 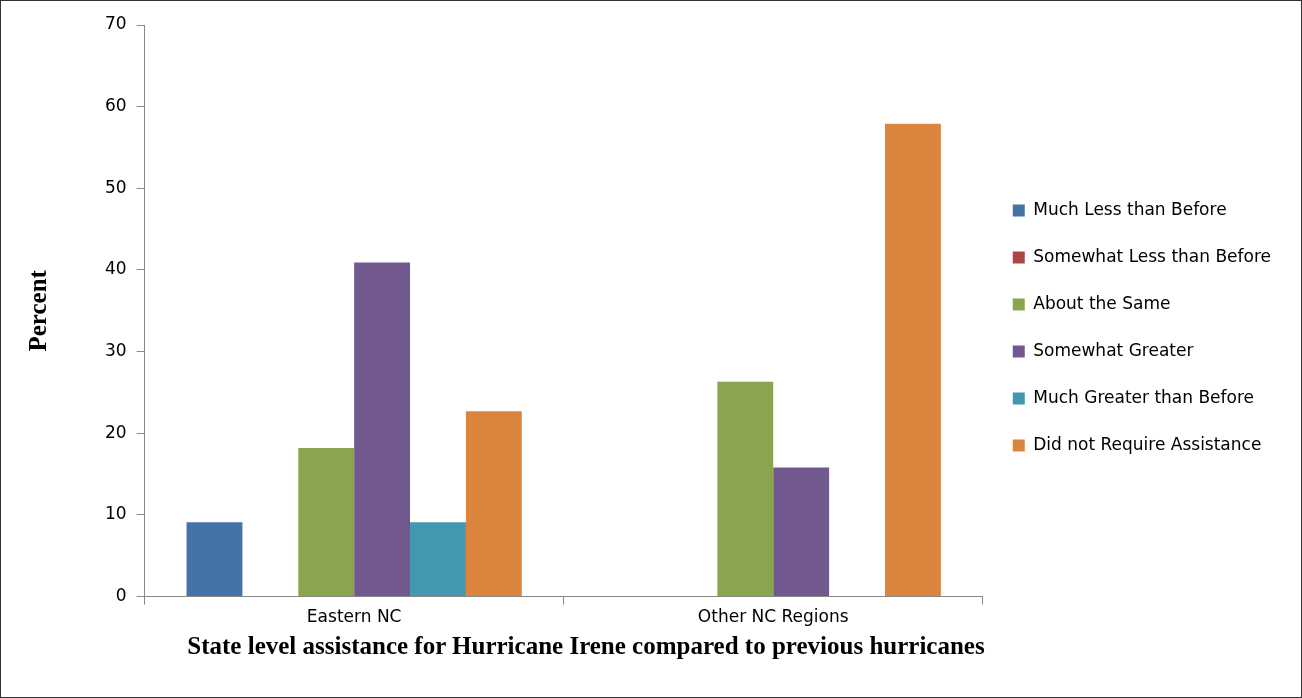 What do you see at coordinates (1144, 396) in the screenshot?
I see `legend-label: Much Greater than Before` at bounding box center [1144, 396].